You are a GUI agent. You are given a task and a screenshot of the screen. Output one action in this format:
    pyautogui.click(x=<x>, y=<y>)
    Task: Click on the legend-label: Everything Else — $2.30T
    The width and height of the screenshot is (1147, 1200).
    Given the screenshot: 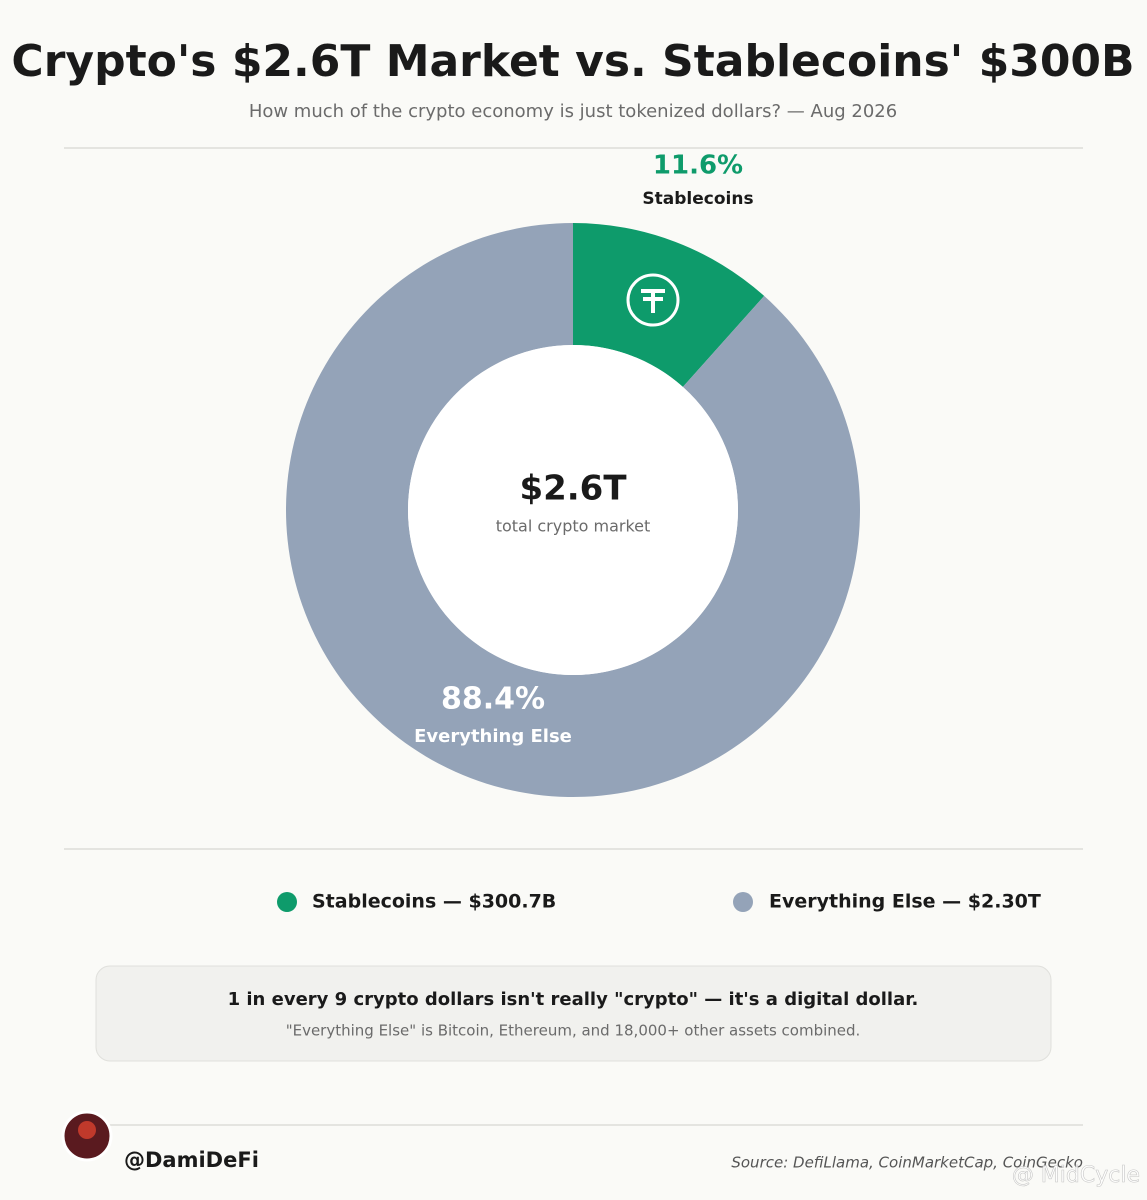 What is the action you would take?
    pyautogui.click(x=905, y=902)
    